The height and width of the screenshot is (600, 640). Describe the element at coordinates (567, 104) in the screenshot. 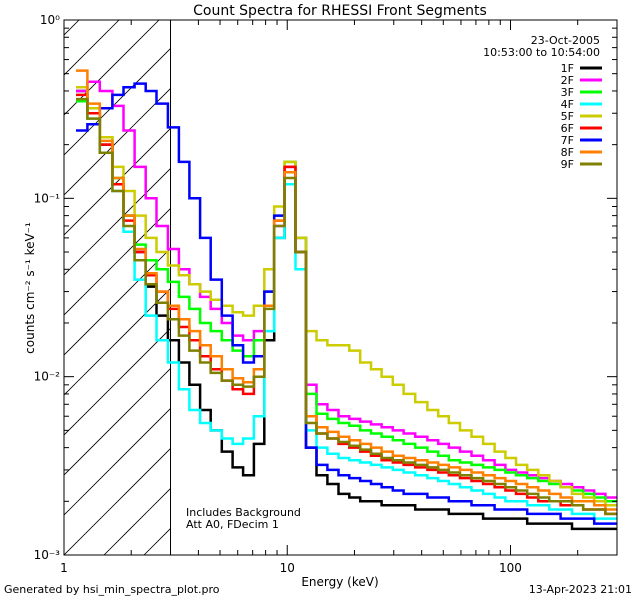

I see `legend-label-4F: 4F` at that location.